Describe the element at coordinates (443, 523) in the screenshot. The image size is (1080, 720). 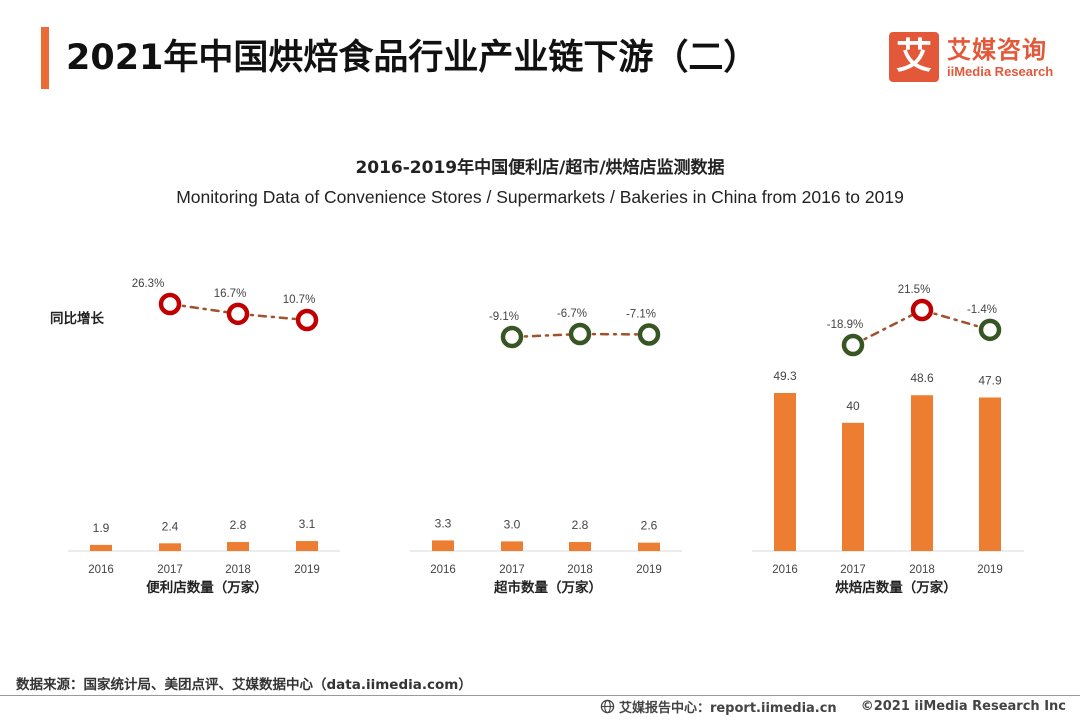
I see `bar-value-label: 3.3` at that location.